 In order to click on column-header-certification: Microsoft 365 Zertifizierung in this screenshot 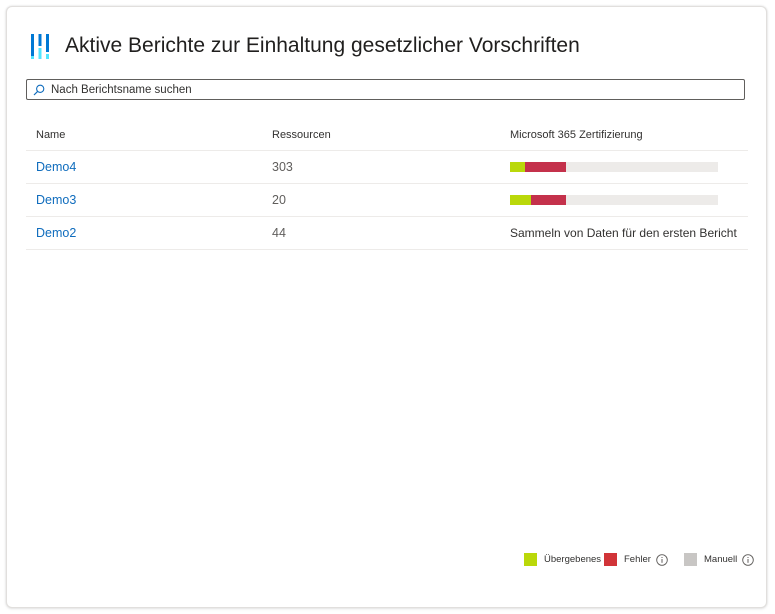, I will do `click(576, 134)`.